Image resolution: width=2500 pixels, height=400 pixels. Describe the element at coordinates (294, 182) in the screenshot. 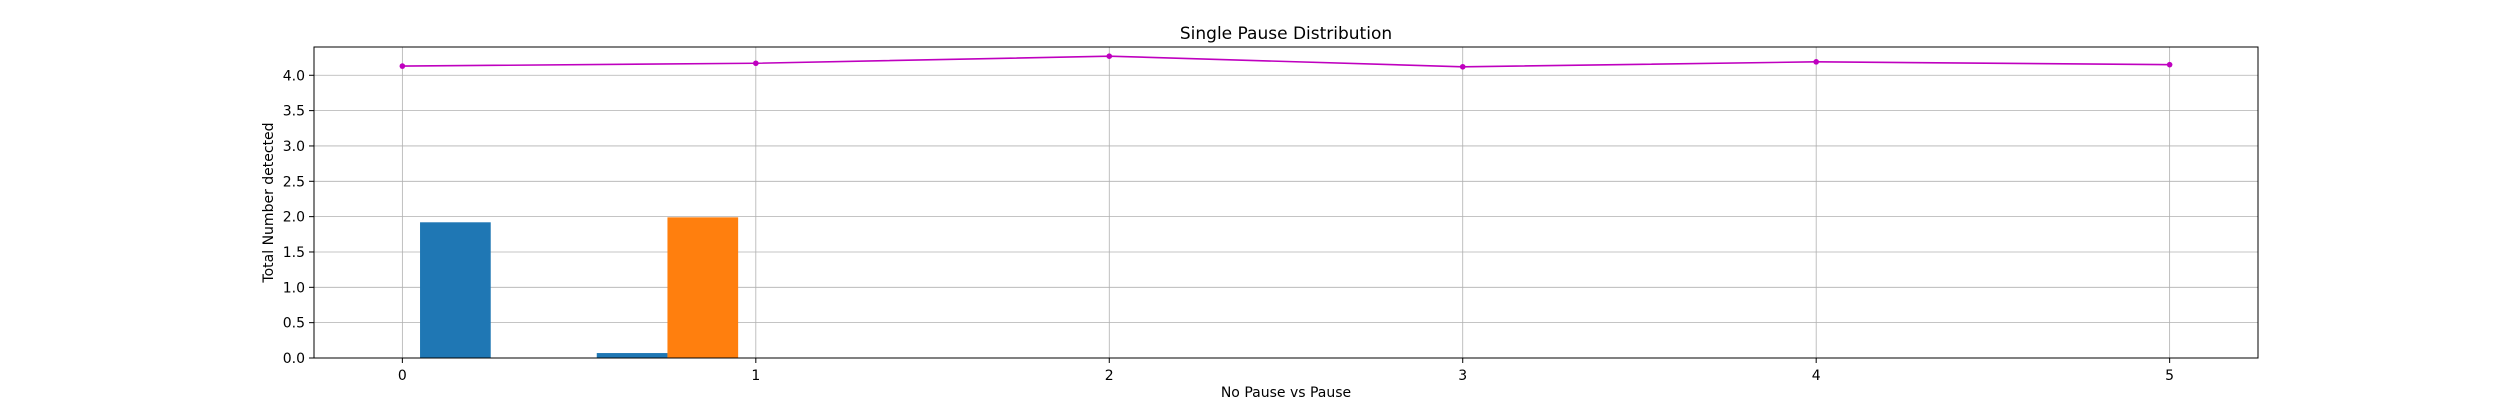

I see `y-tick-label: 2.5` at that location.